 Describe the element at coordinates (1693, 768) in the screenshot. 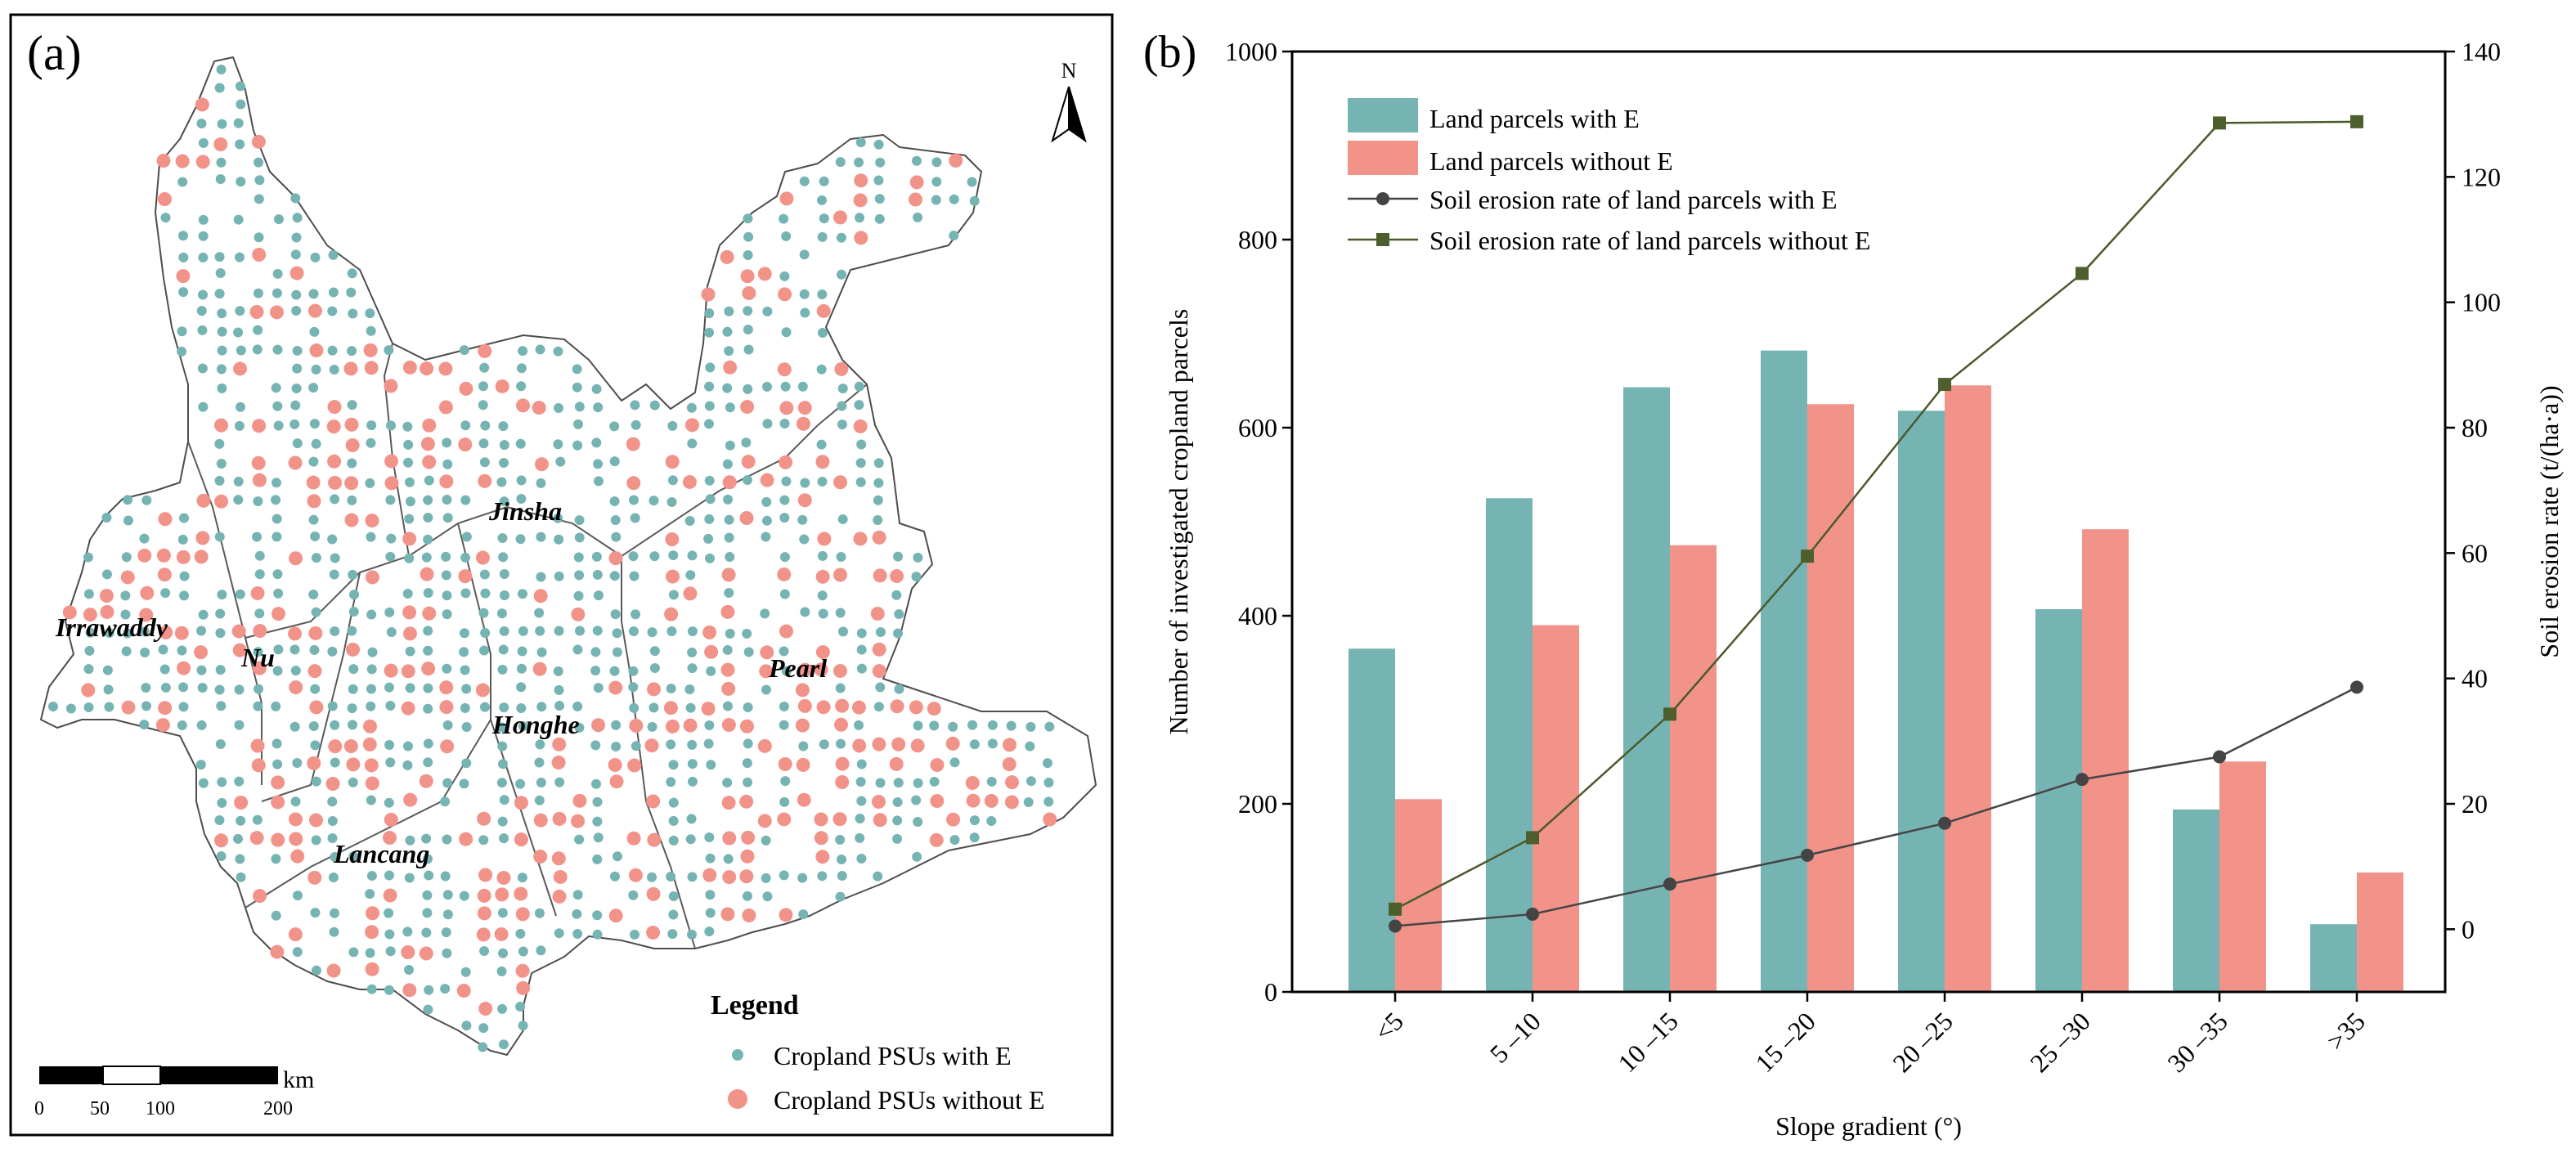

I see `bar-without-e` at that location.